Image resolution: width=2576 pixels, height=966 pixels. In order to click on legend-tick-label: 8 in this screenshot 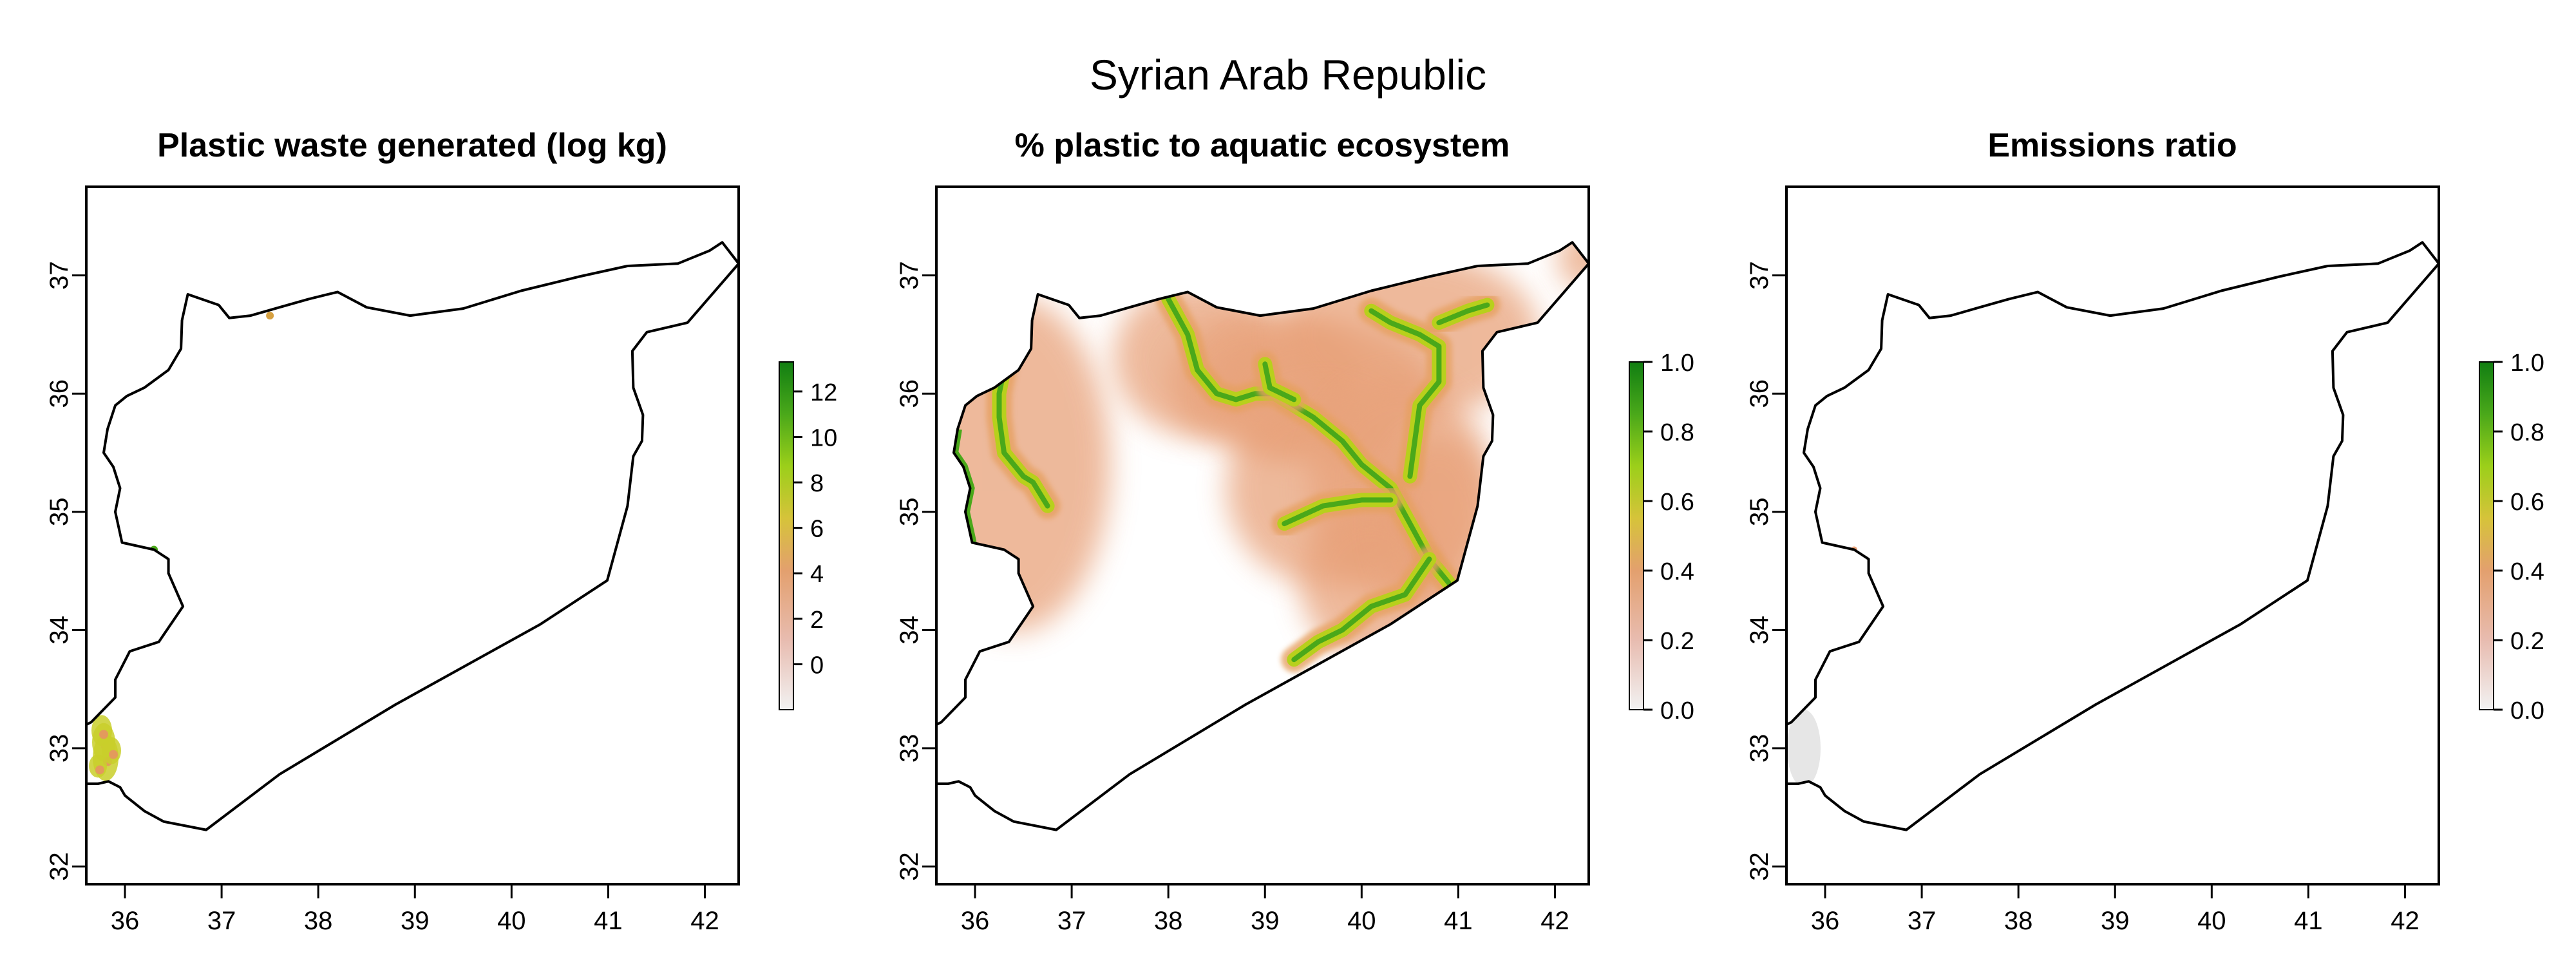, I will do `click(817, 483)`.